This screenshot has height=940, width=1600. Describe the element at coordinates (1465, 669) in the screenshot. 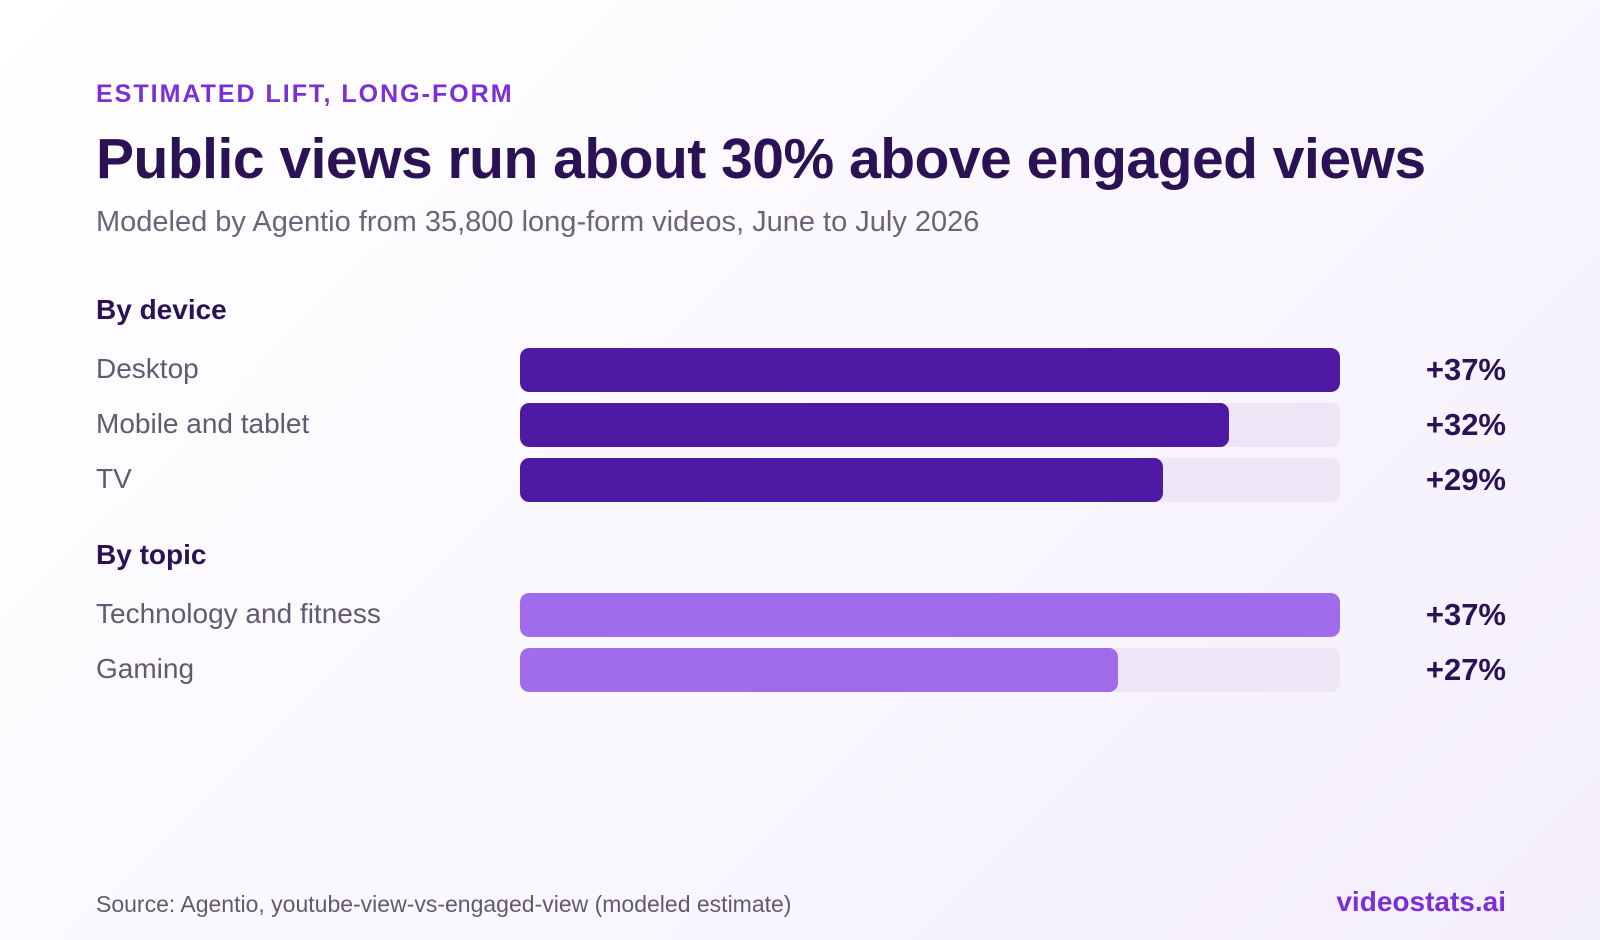

I see `bar-value-label: +27%` at that location.